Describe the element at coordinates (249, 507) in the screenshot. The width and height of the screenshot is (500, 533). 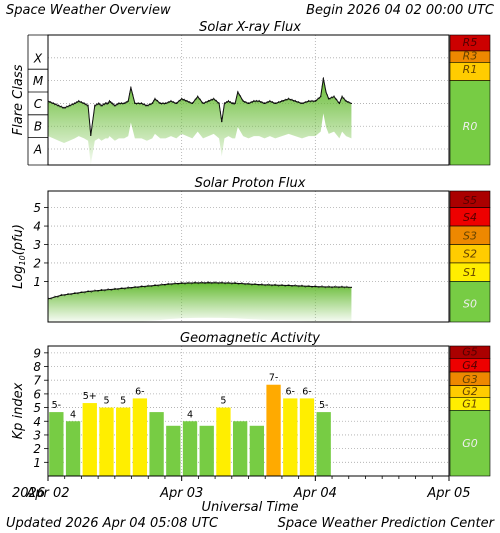
I see `x-axis-label: Universal Time` at that location.